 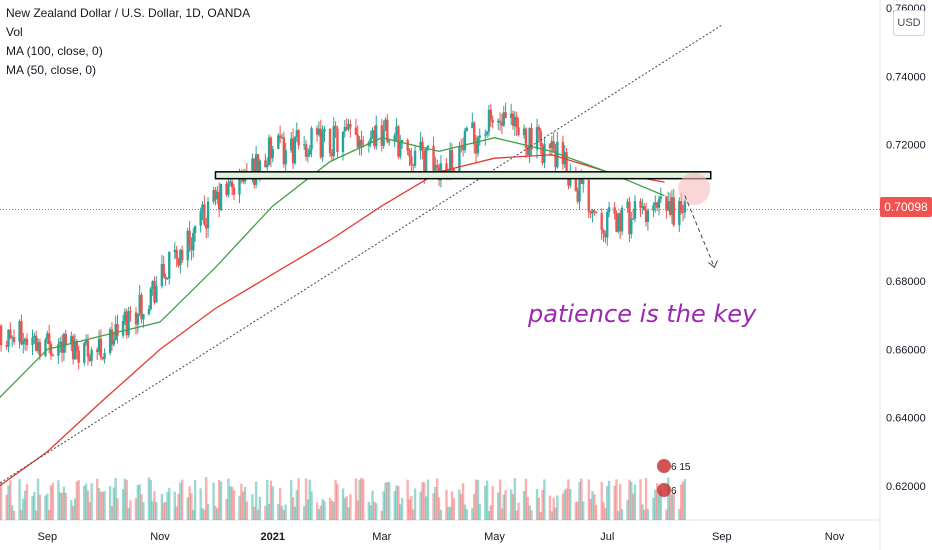 I want to click on legend-ma100: MA (100, close, 0), so click(x=54, y=51).